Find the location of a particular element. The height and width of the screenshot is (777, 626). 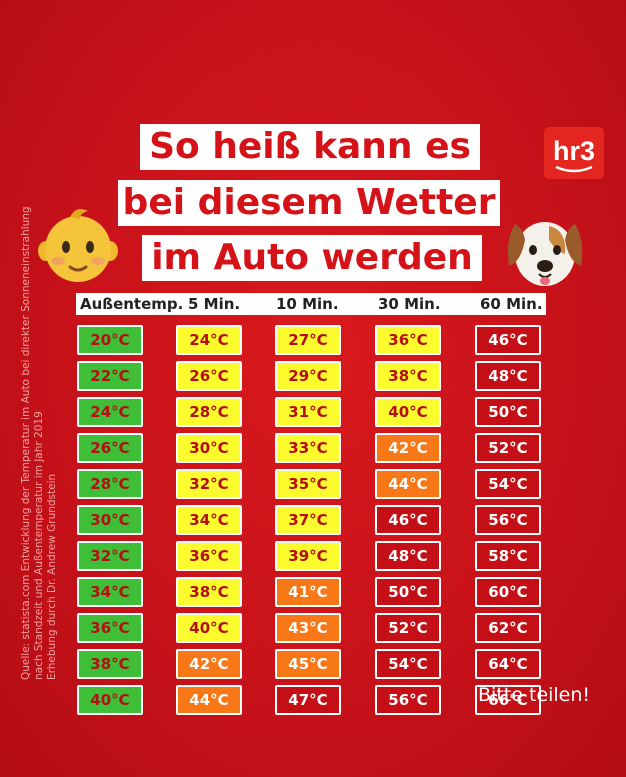

hr3-logo: hr3 is located at coordinates (574, 153).